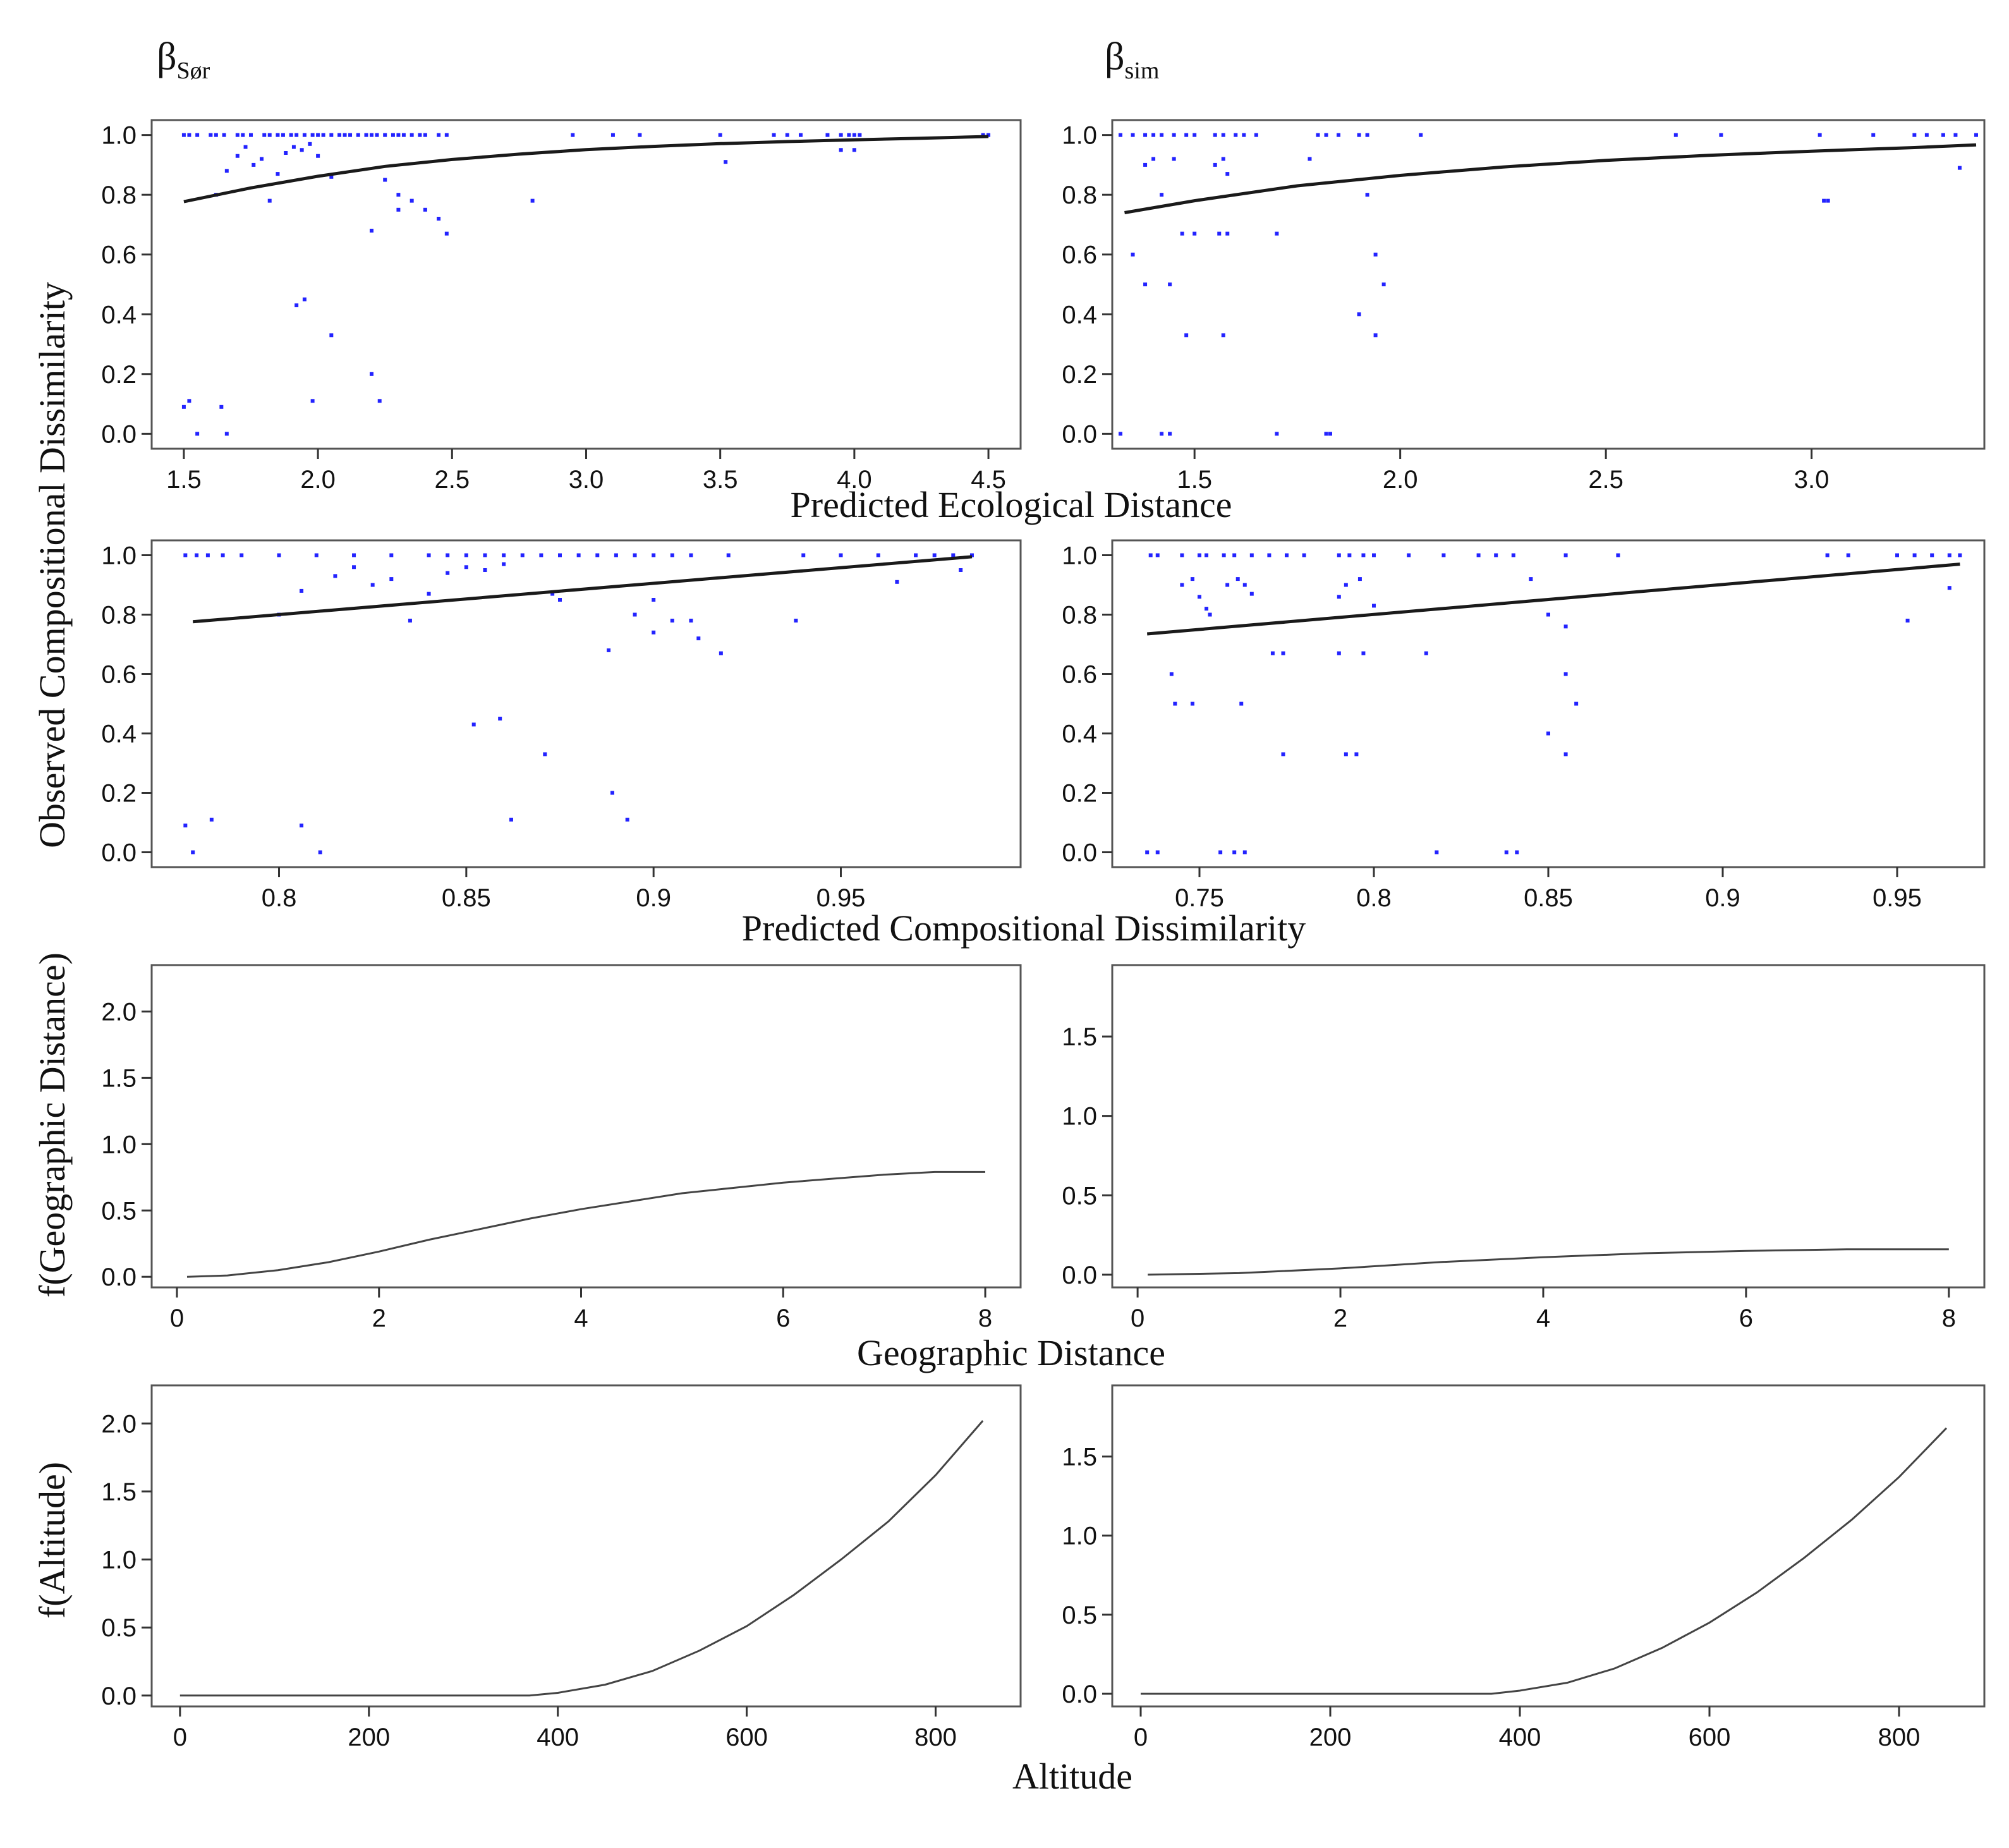  What do you see at coordinates (1524, 725) in the screenshot?
I see `panel-comp_sim: 0.75 0.8 0.85 0.9 0.95 0.0 0.2 0.4 0.6 0.8 1.0` at bounding box center [1524, 725].